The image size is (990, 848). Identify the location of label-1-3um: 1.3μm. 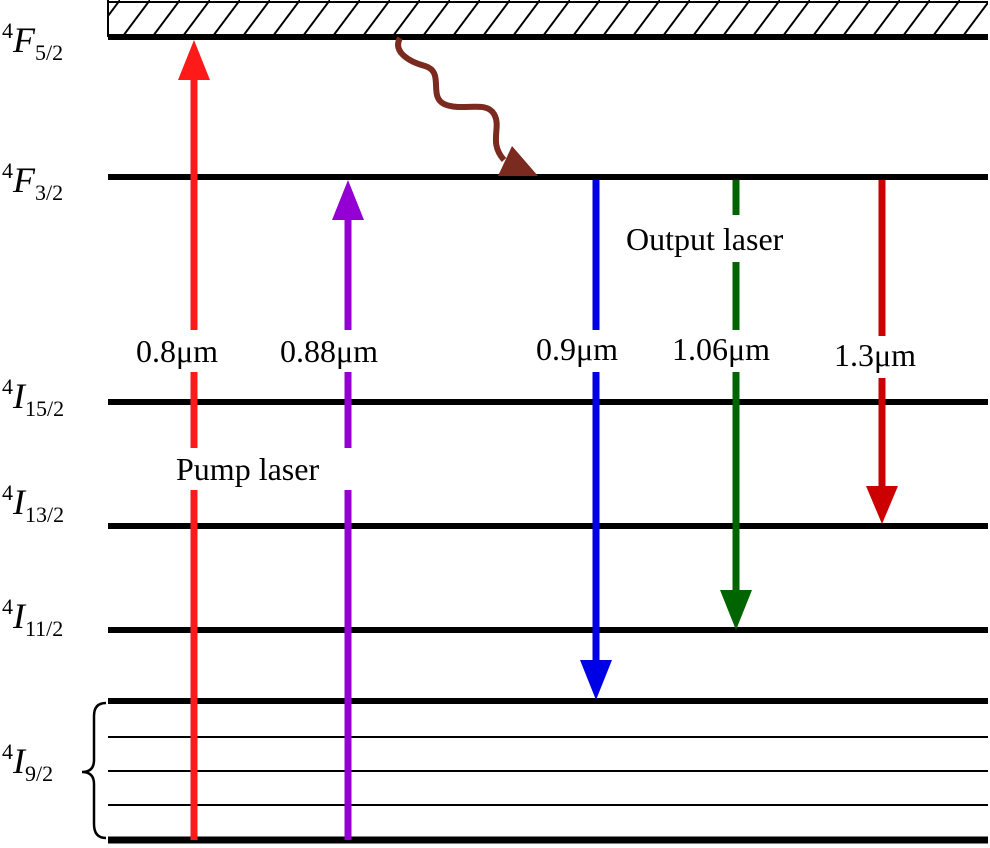
(875, 355).